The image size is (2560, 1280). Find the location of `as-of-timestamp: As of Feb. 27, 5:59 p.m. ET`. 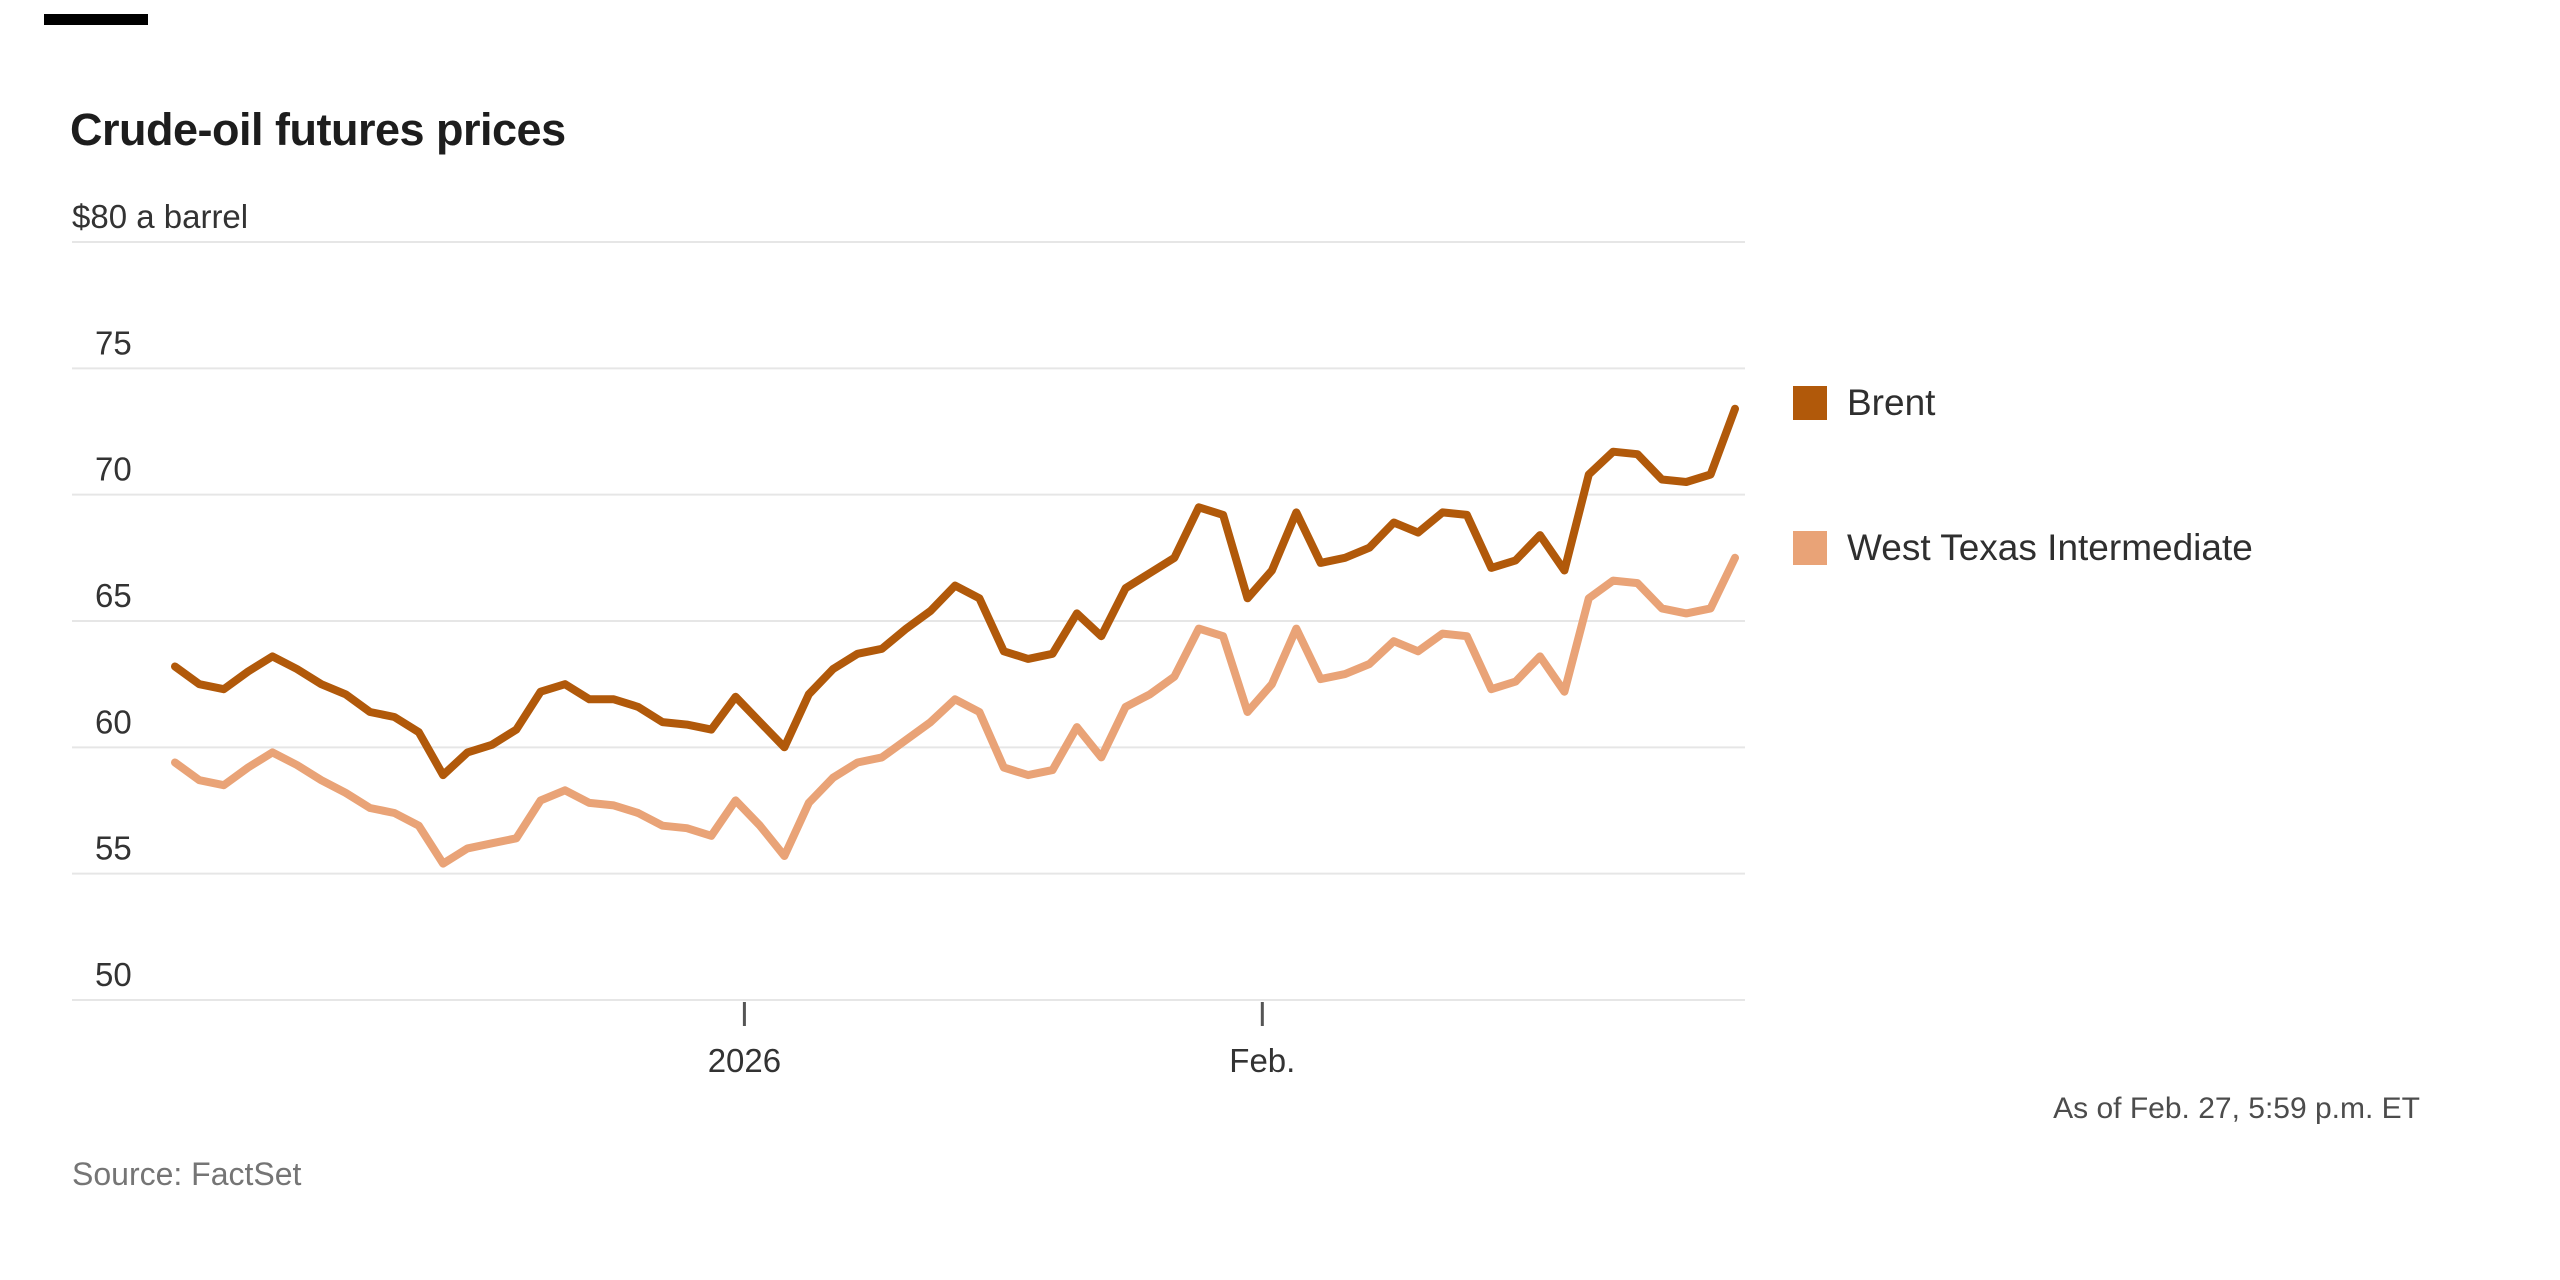

as-of-timestamp: As of Feb. 27, 5:59 p.m. ET is located at coordinates (2236, 1108).